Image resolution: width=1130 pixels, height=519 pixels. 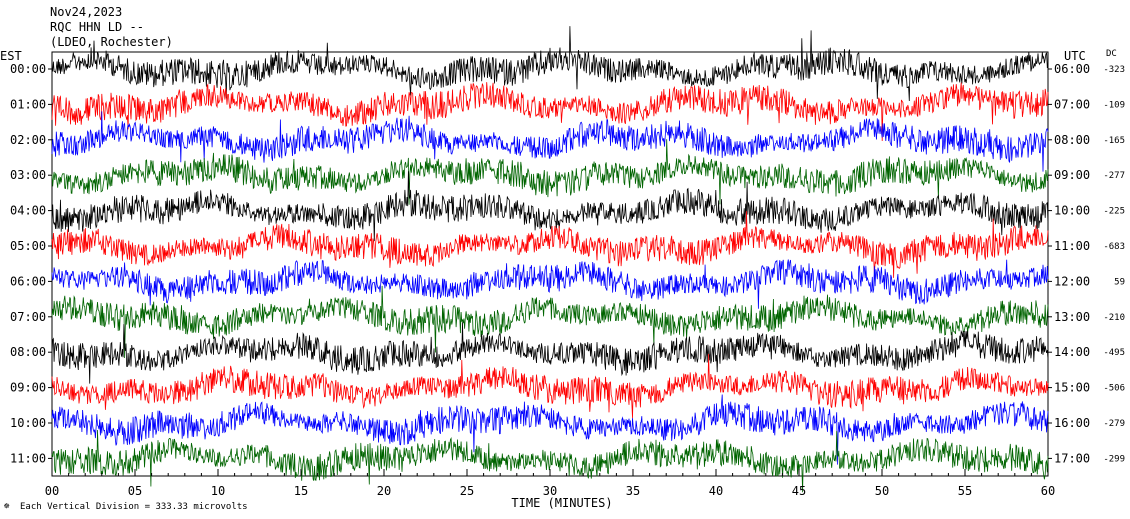 I want to click on utc-label-1: 07:00, so click(x=1072, y=104).